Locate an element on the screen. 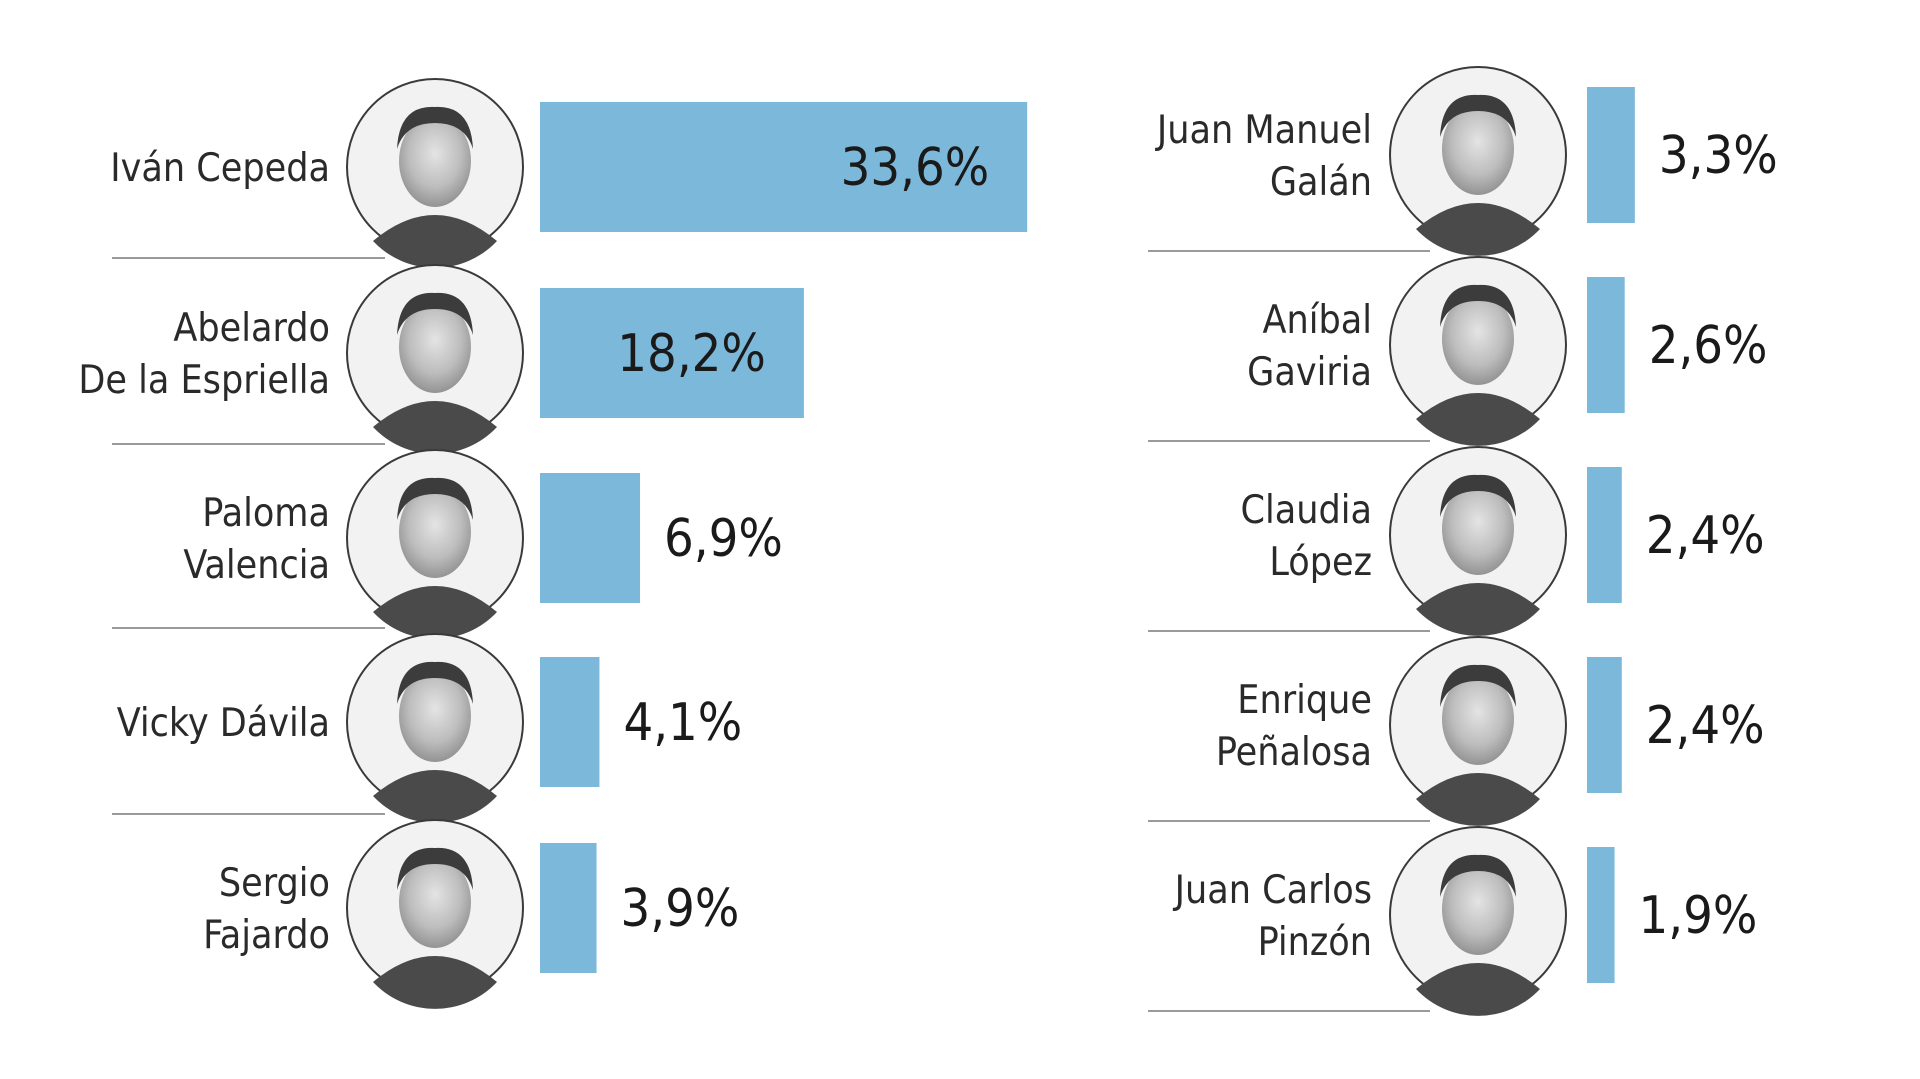  bar-value-label: 6,9% is located at coordinates (723, 539).